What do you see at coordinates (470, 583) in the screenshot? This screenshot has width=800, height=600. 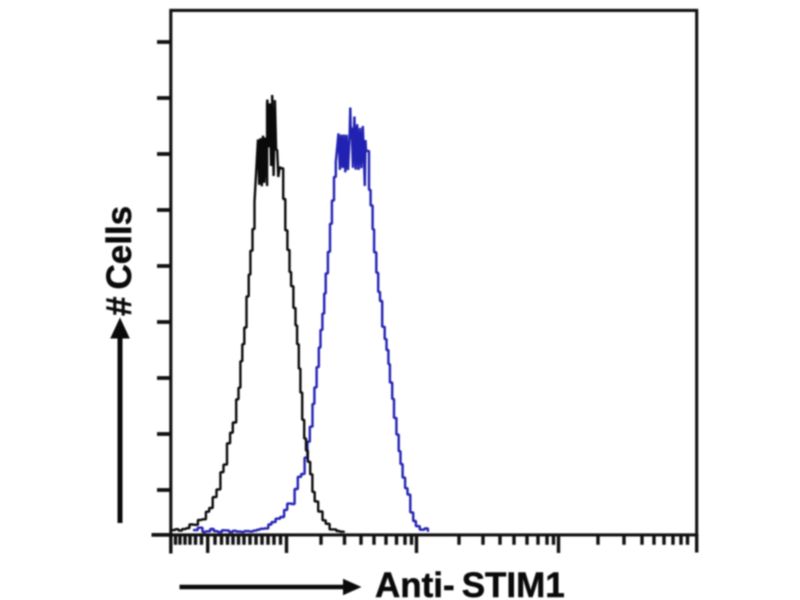 I see `svg-text: Anti- STIM1` at bounding box center [470, 583].